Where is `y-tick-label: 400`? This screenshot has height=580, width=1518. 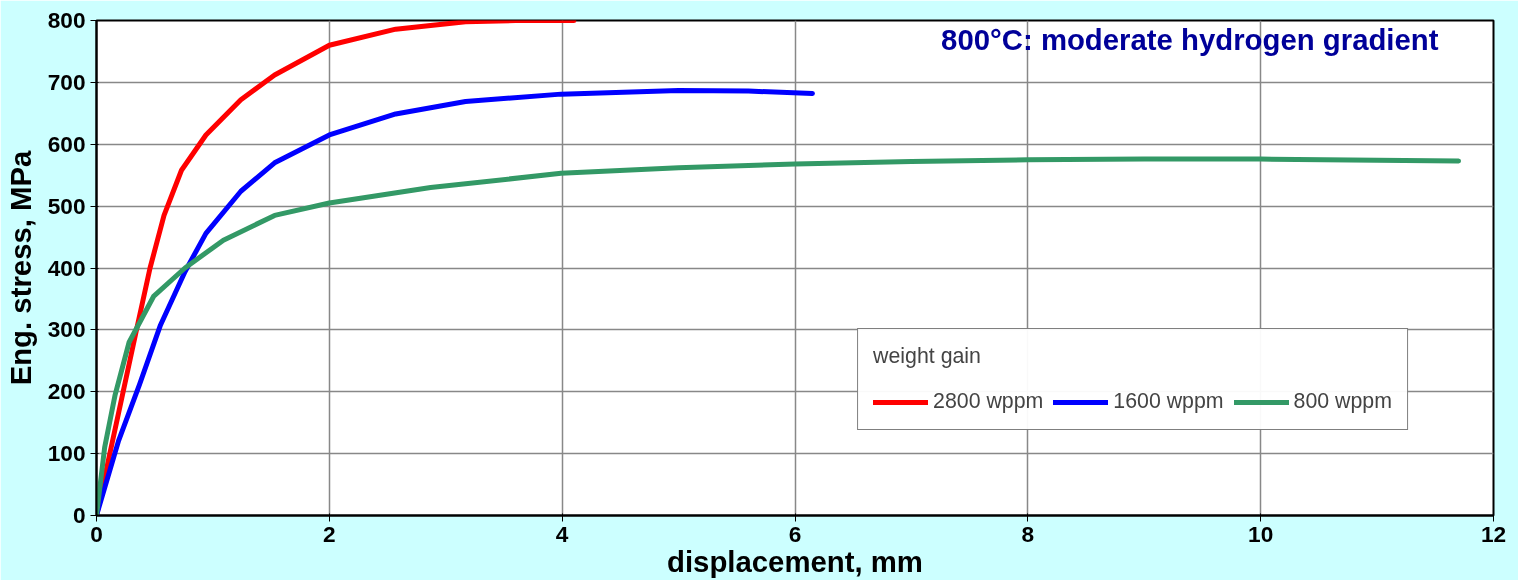
y-tick-label: 400 is located at coordinates (66, 267).